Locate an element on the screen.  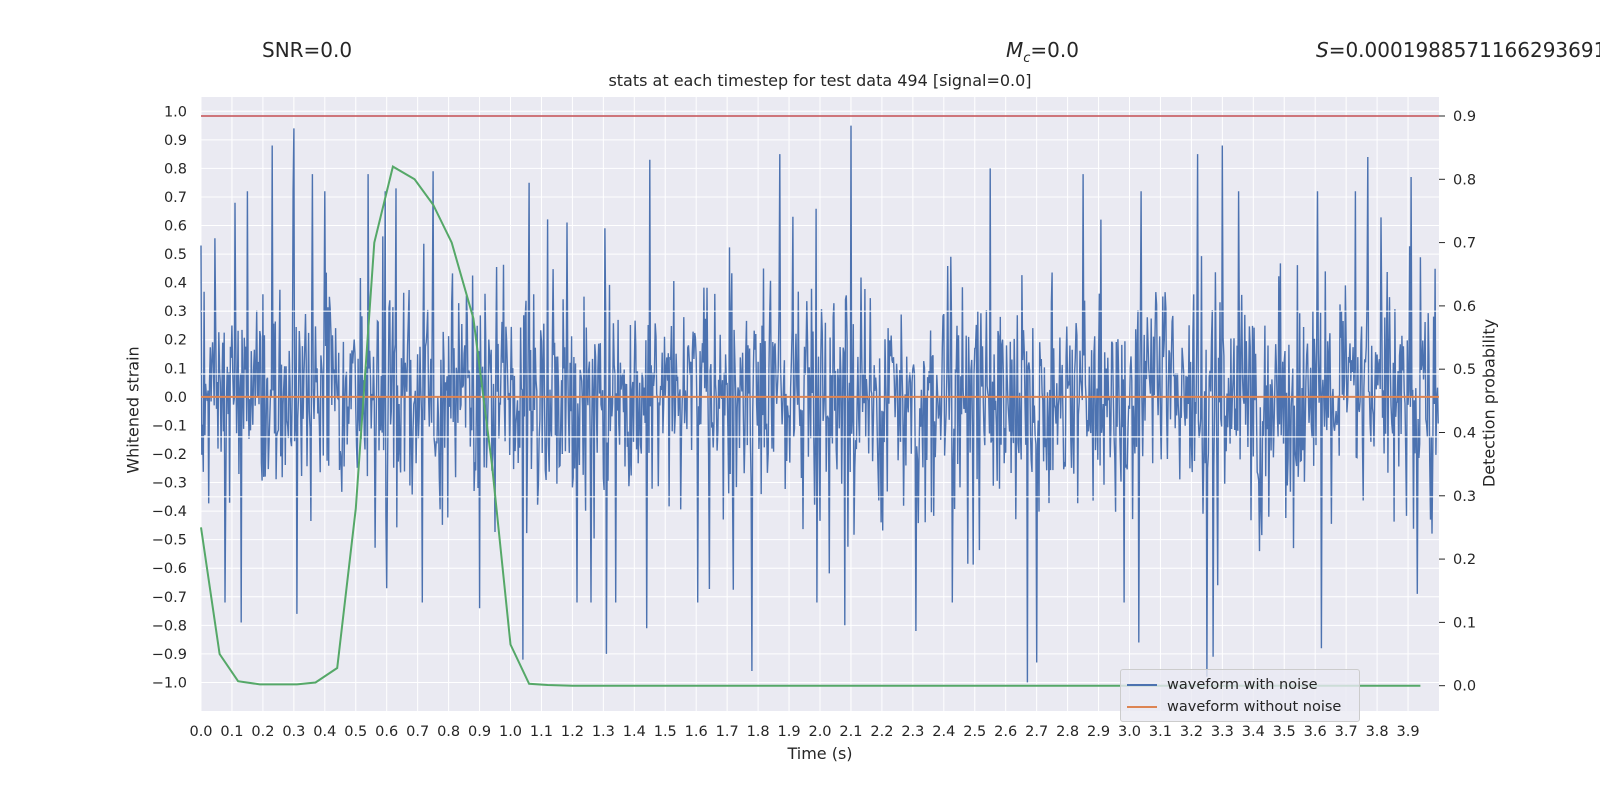
x-tick-label: 0.6 is located at coordinates (386, 732).